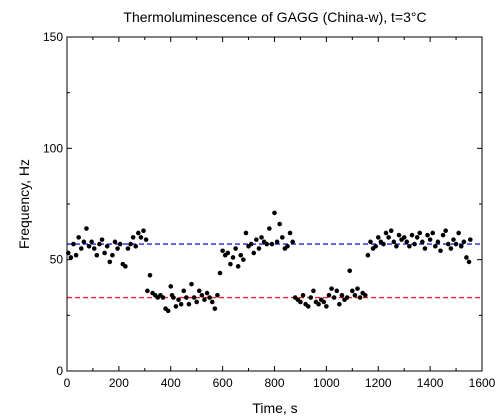 The image size is (498, 419). Describe the element at coordinates (223, 383) in the screenshot. I see `x-tick-label: 600` at that location.